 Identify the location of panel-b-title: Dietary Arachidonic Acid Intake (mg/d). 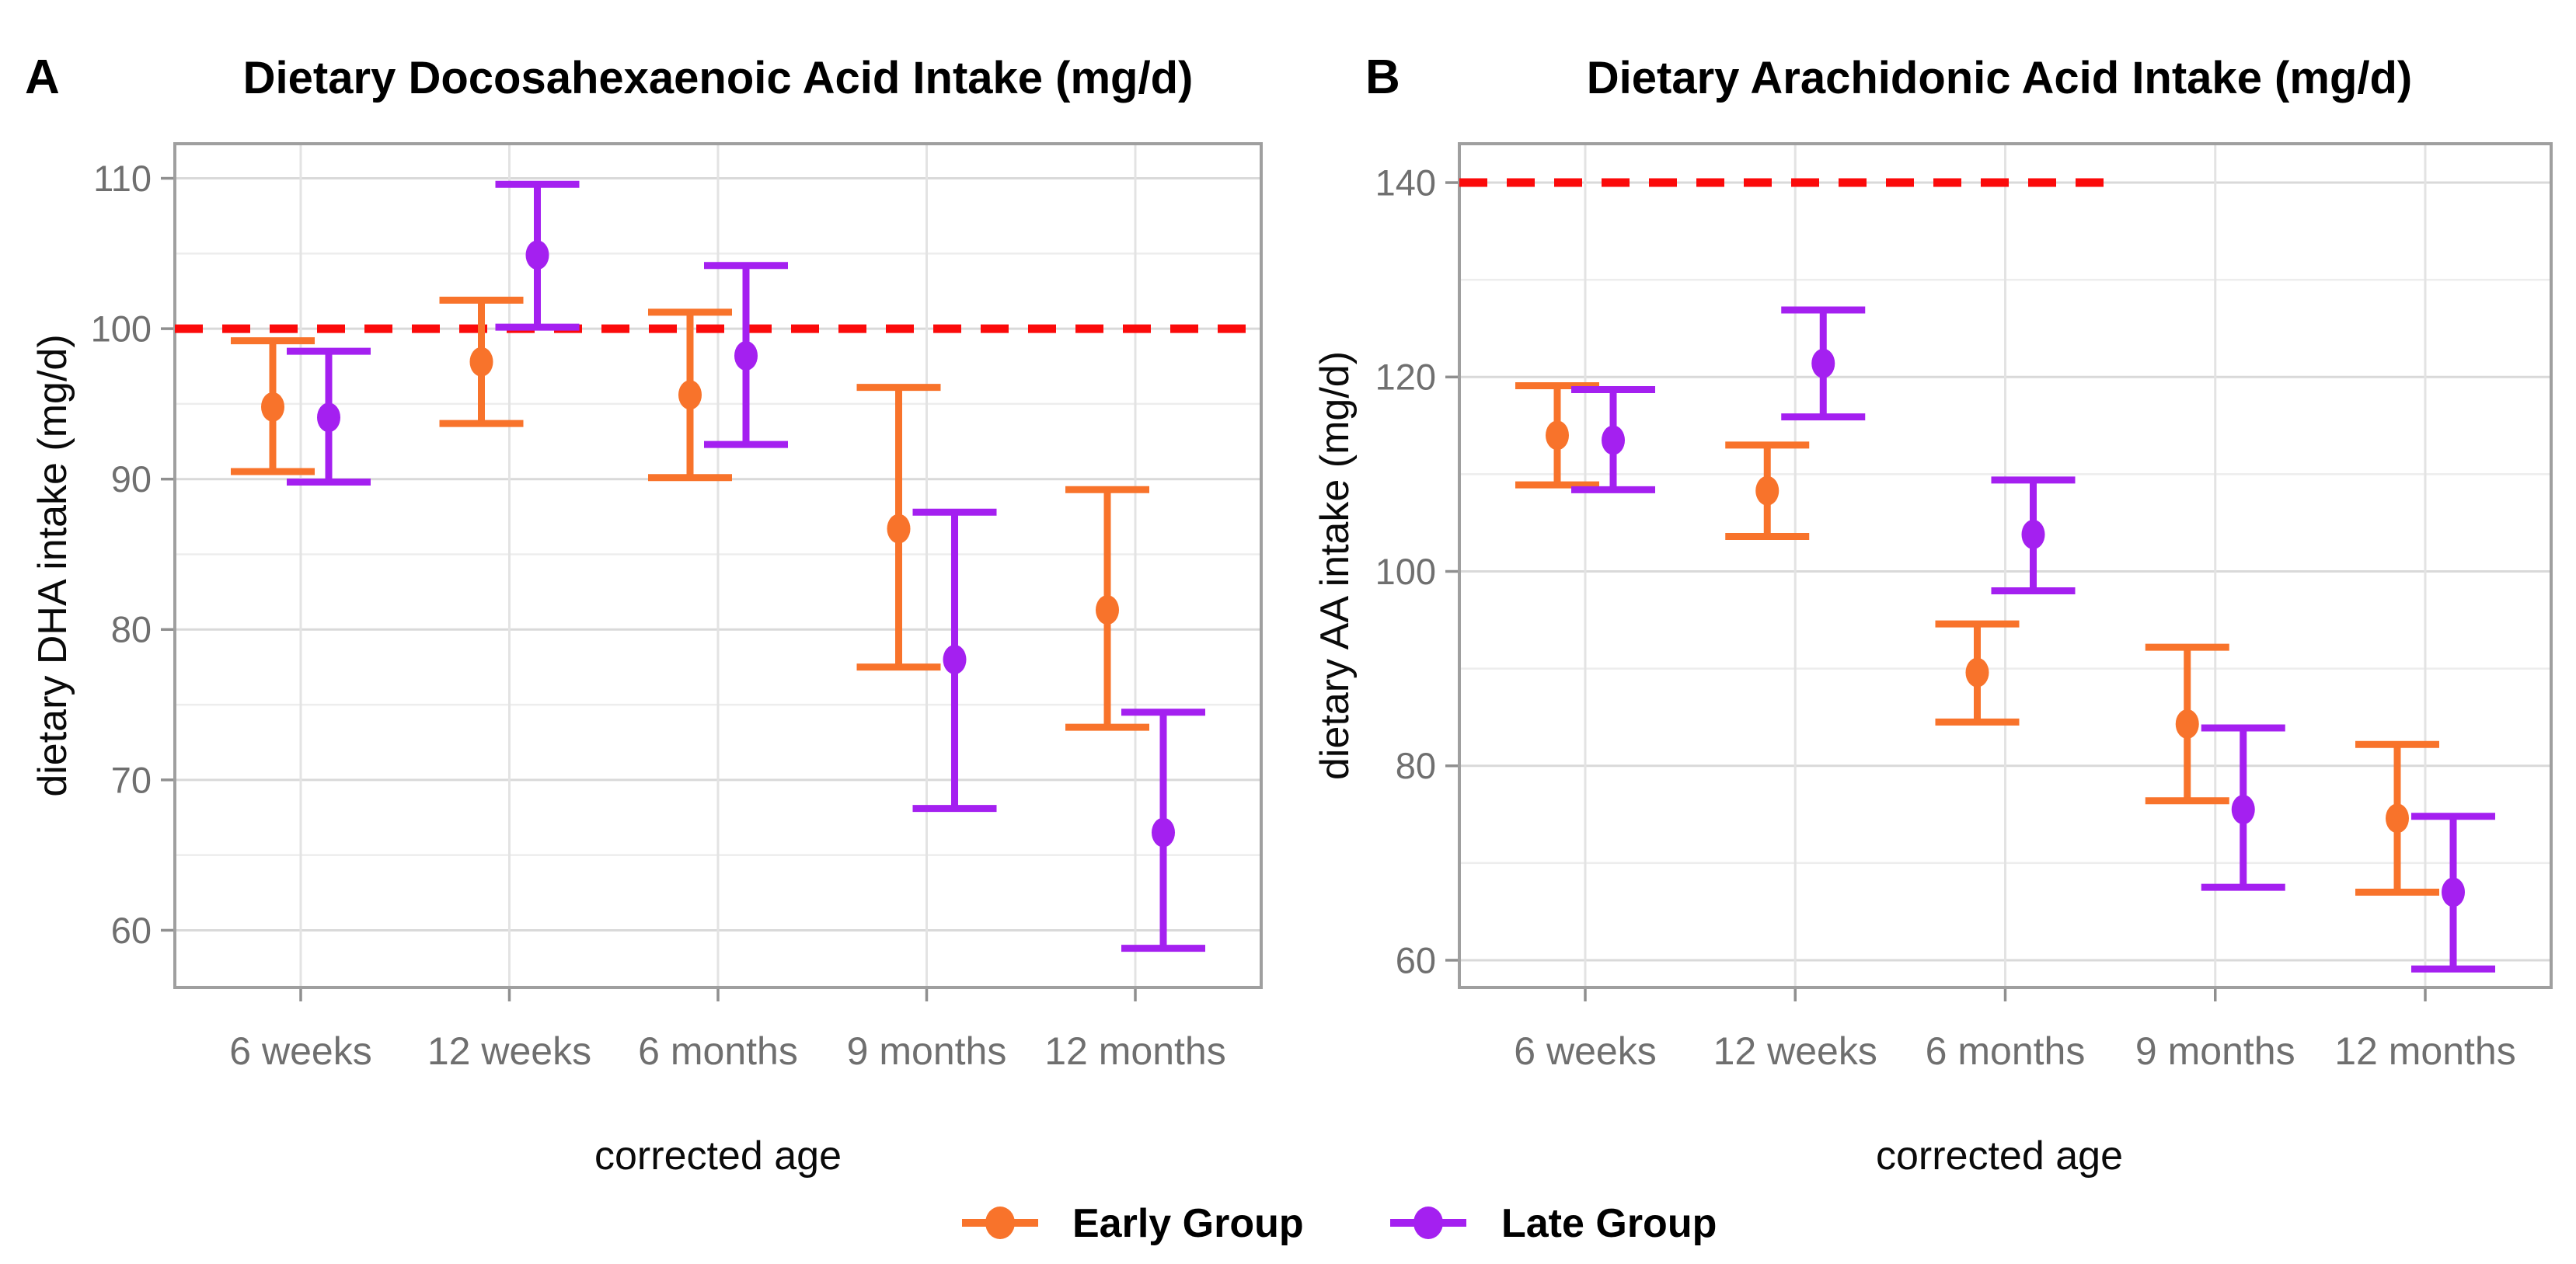
(1999, 78).